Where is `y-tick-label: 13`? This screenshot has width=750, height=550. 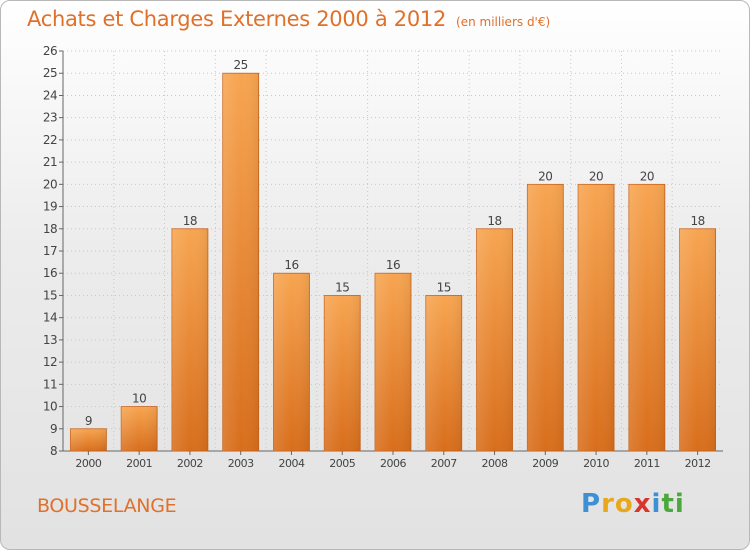 y-tick-label: 13 is located at coordinates (50, 340).